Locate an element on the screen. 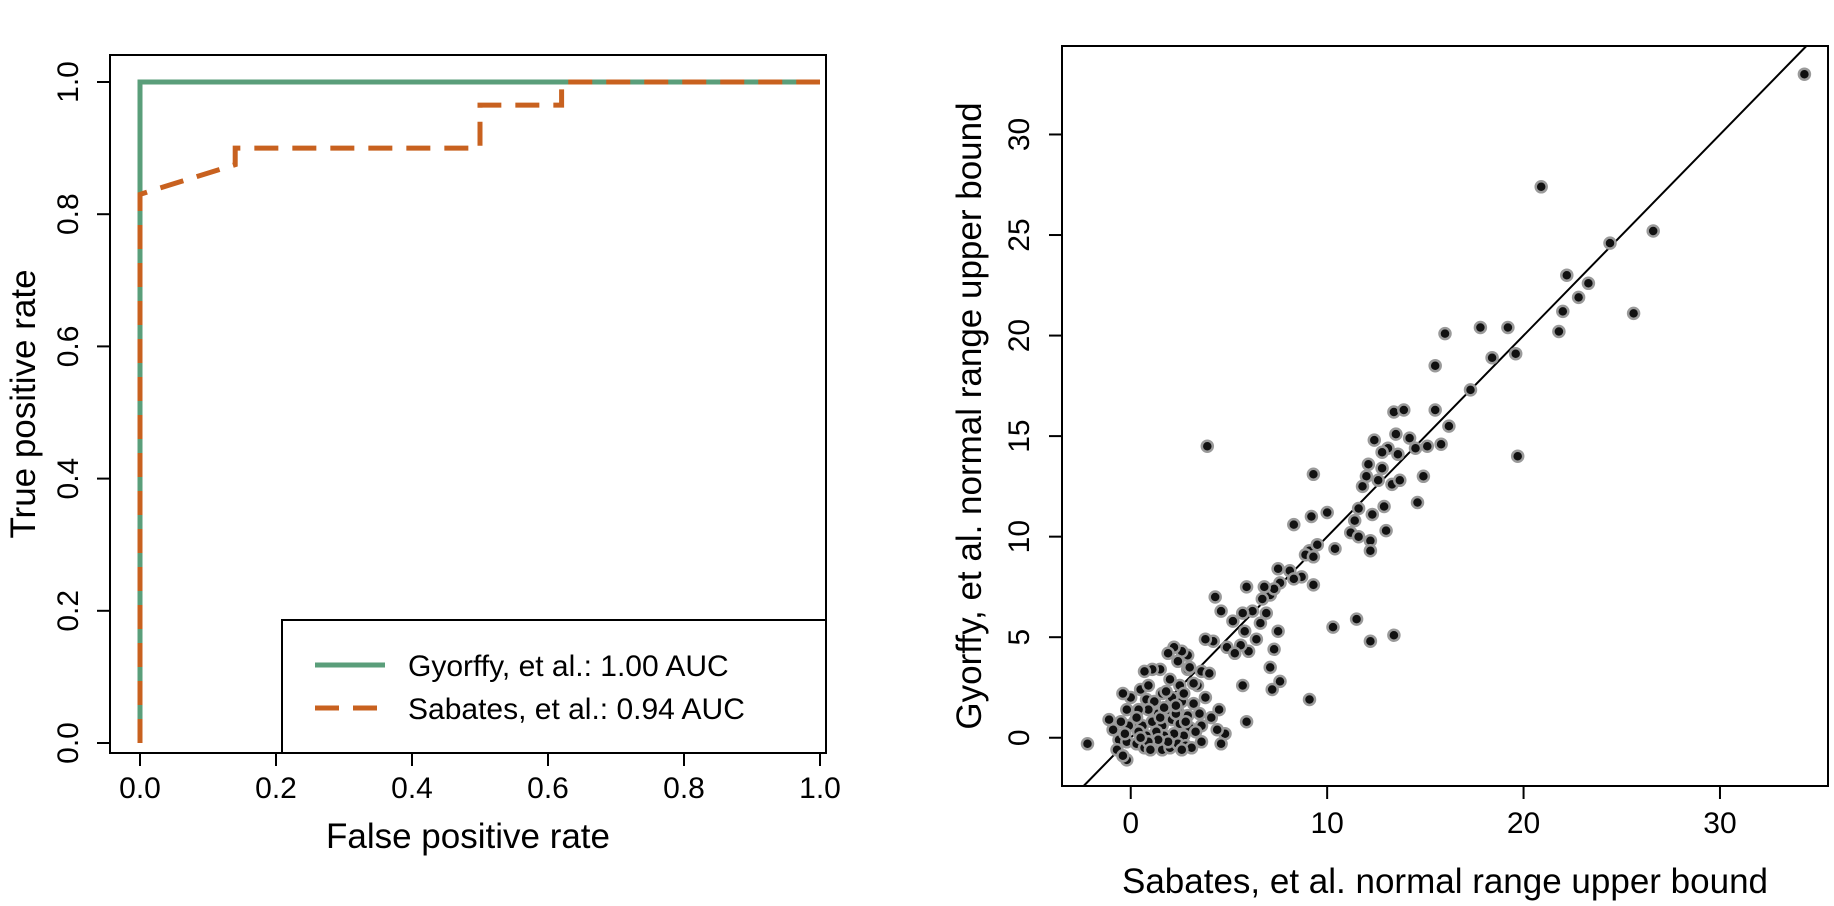 This screenshot has height=906, width=1834. roc-legend-box is located at coordinates (554, 686).